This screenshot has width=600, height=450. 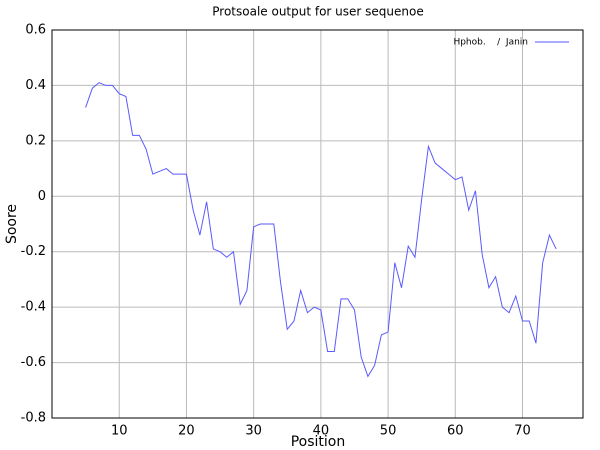 What do you see at coordinates (490, 43) in the screenshot?
I see `legend-label: Hphob. / Janin` at bounding box center [490, 43].